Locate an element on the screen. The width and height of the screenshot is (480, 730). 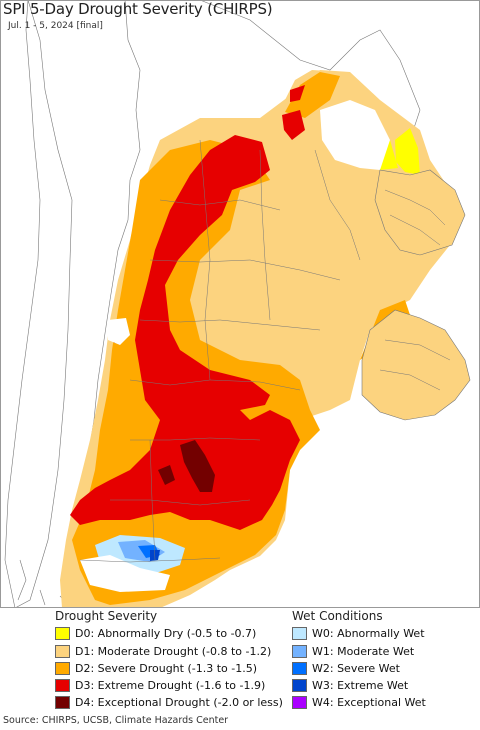
swatch-w3 is located at coordinates (299, 685).